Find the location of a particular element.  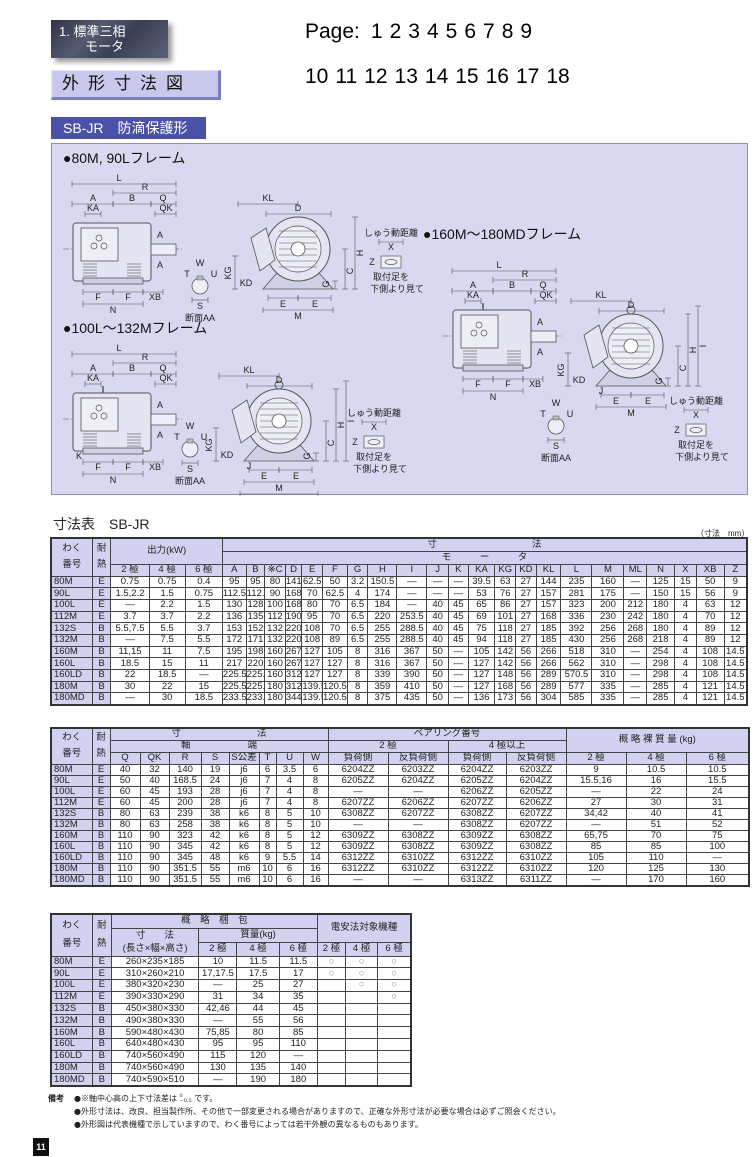

cell: 112 is located at coordinates (275, 617).